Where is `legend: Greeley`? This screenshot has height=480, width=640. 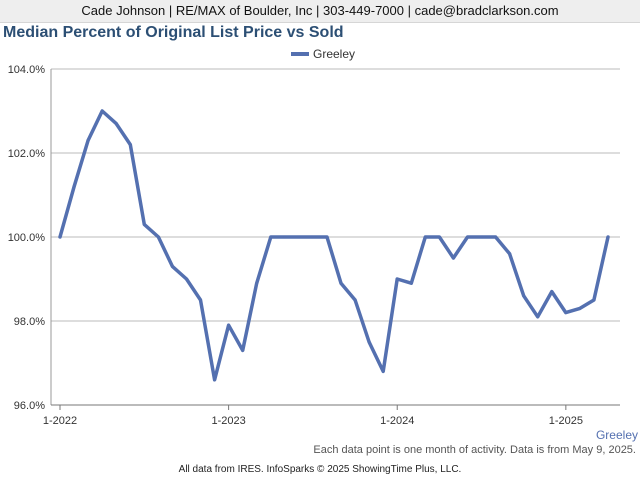 legend: Greeley is located at coordinates (323, 54).